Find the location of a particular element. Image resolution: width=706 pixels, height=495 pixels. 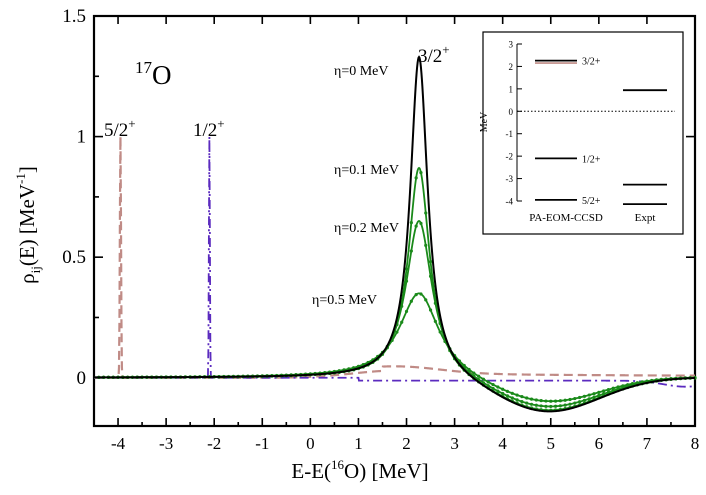

eta-label-0: η=0 MeV is located at coordinates (361, 71).